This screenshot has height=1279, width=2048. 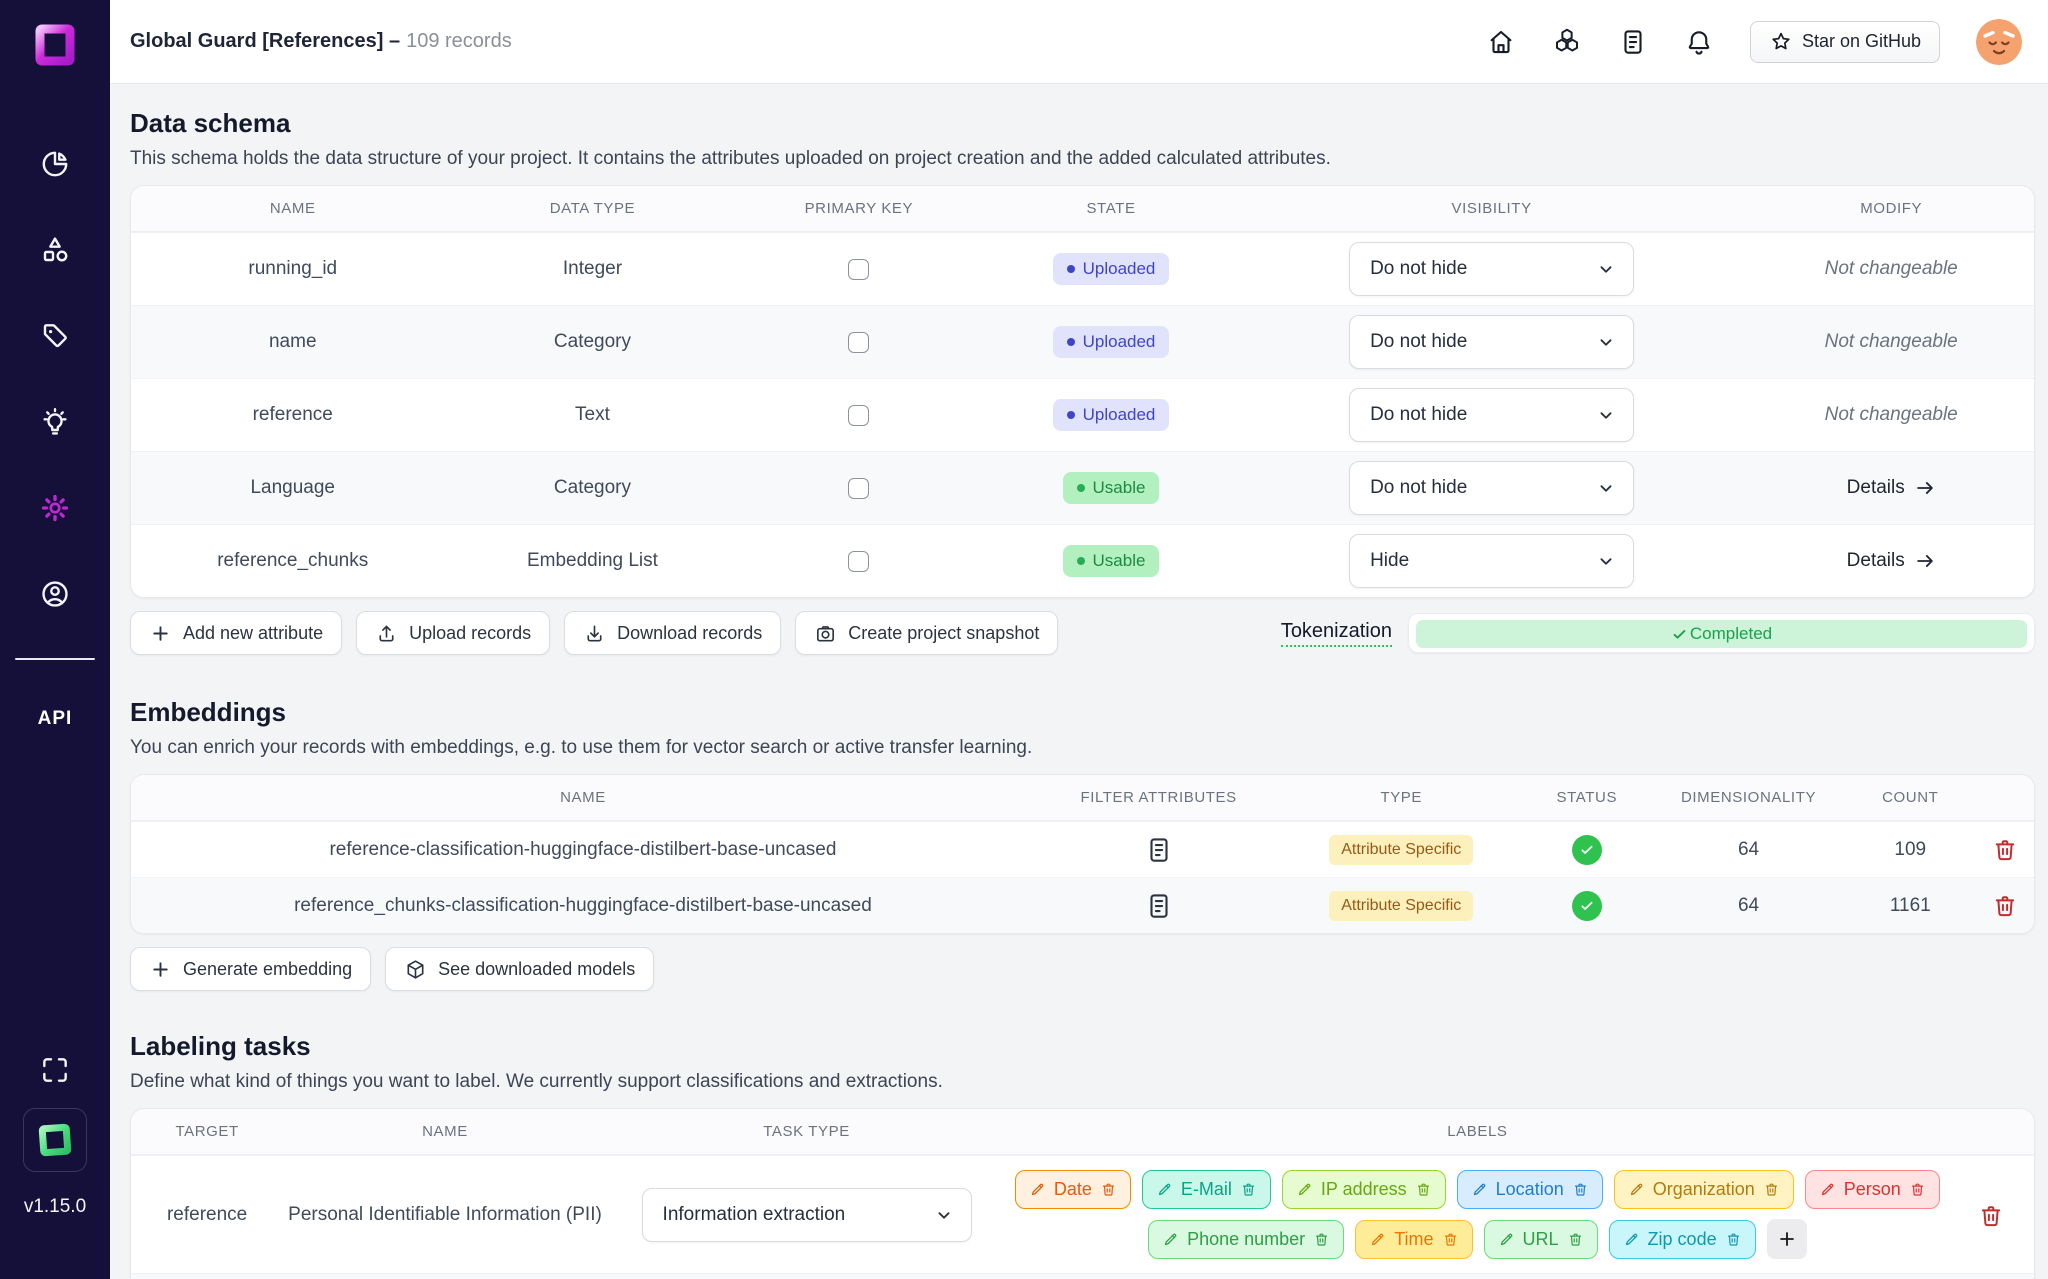 I want to click on star-icon, so click(x=1781, y=42).